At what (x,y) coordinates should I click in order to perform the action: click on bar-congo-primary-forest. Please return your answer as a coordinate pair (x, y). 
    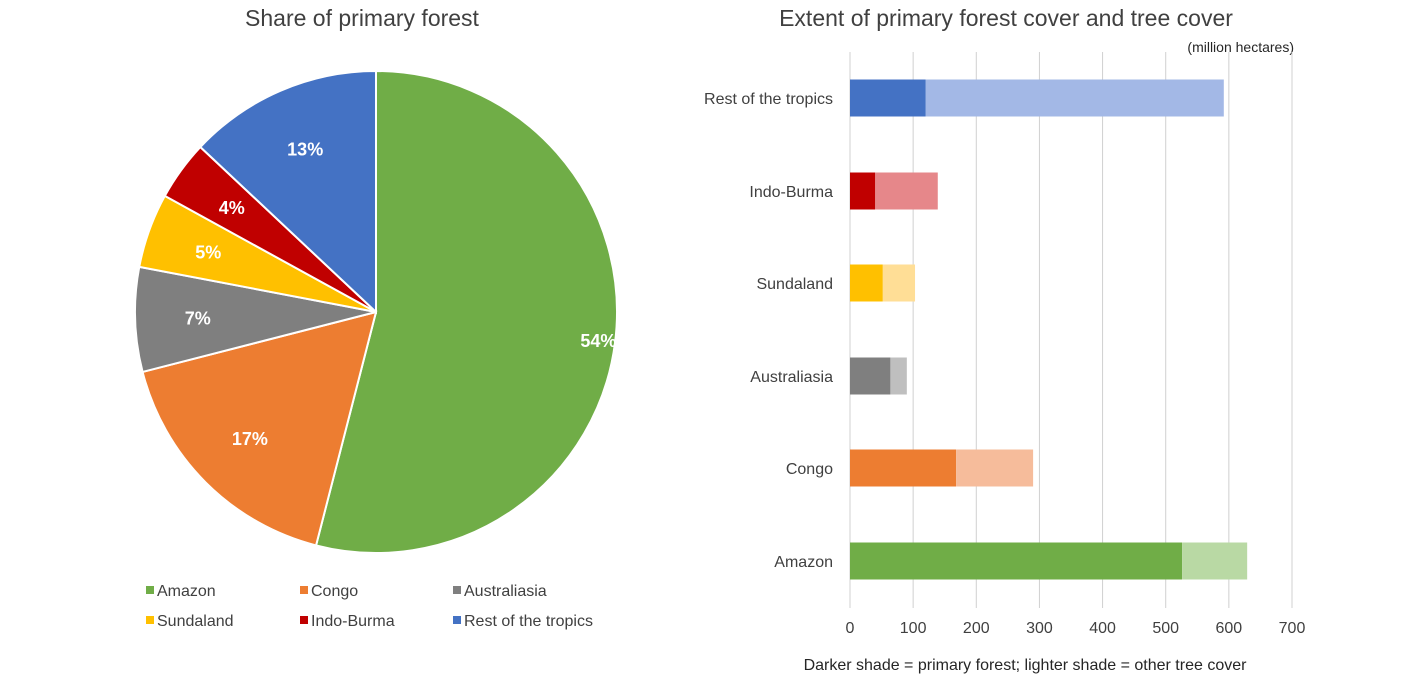
    Looking at the image, I should click on (903, 468).